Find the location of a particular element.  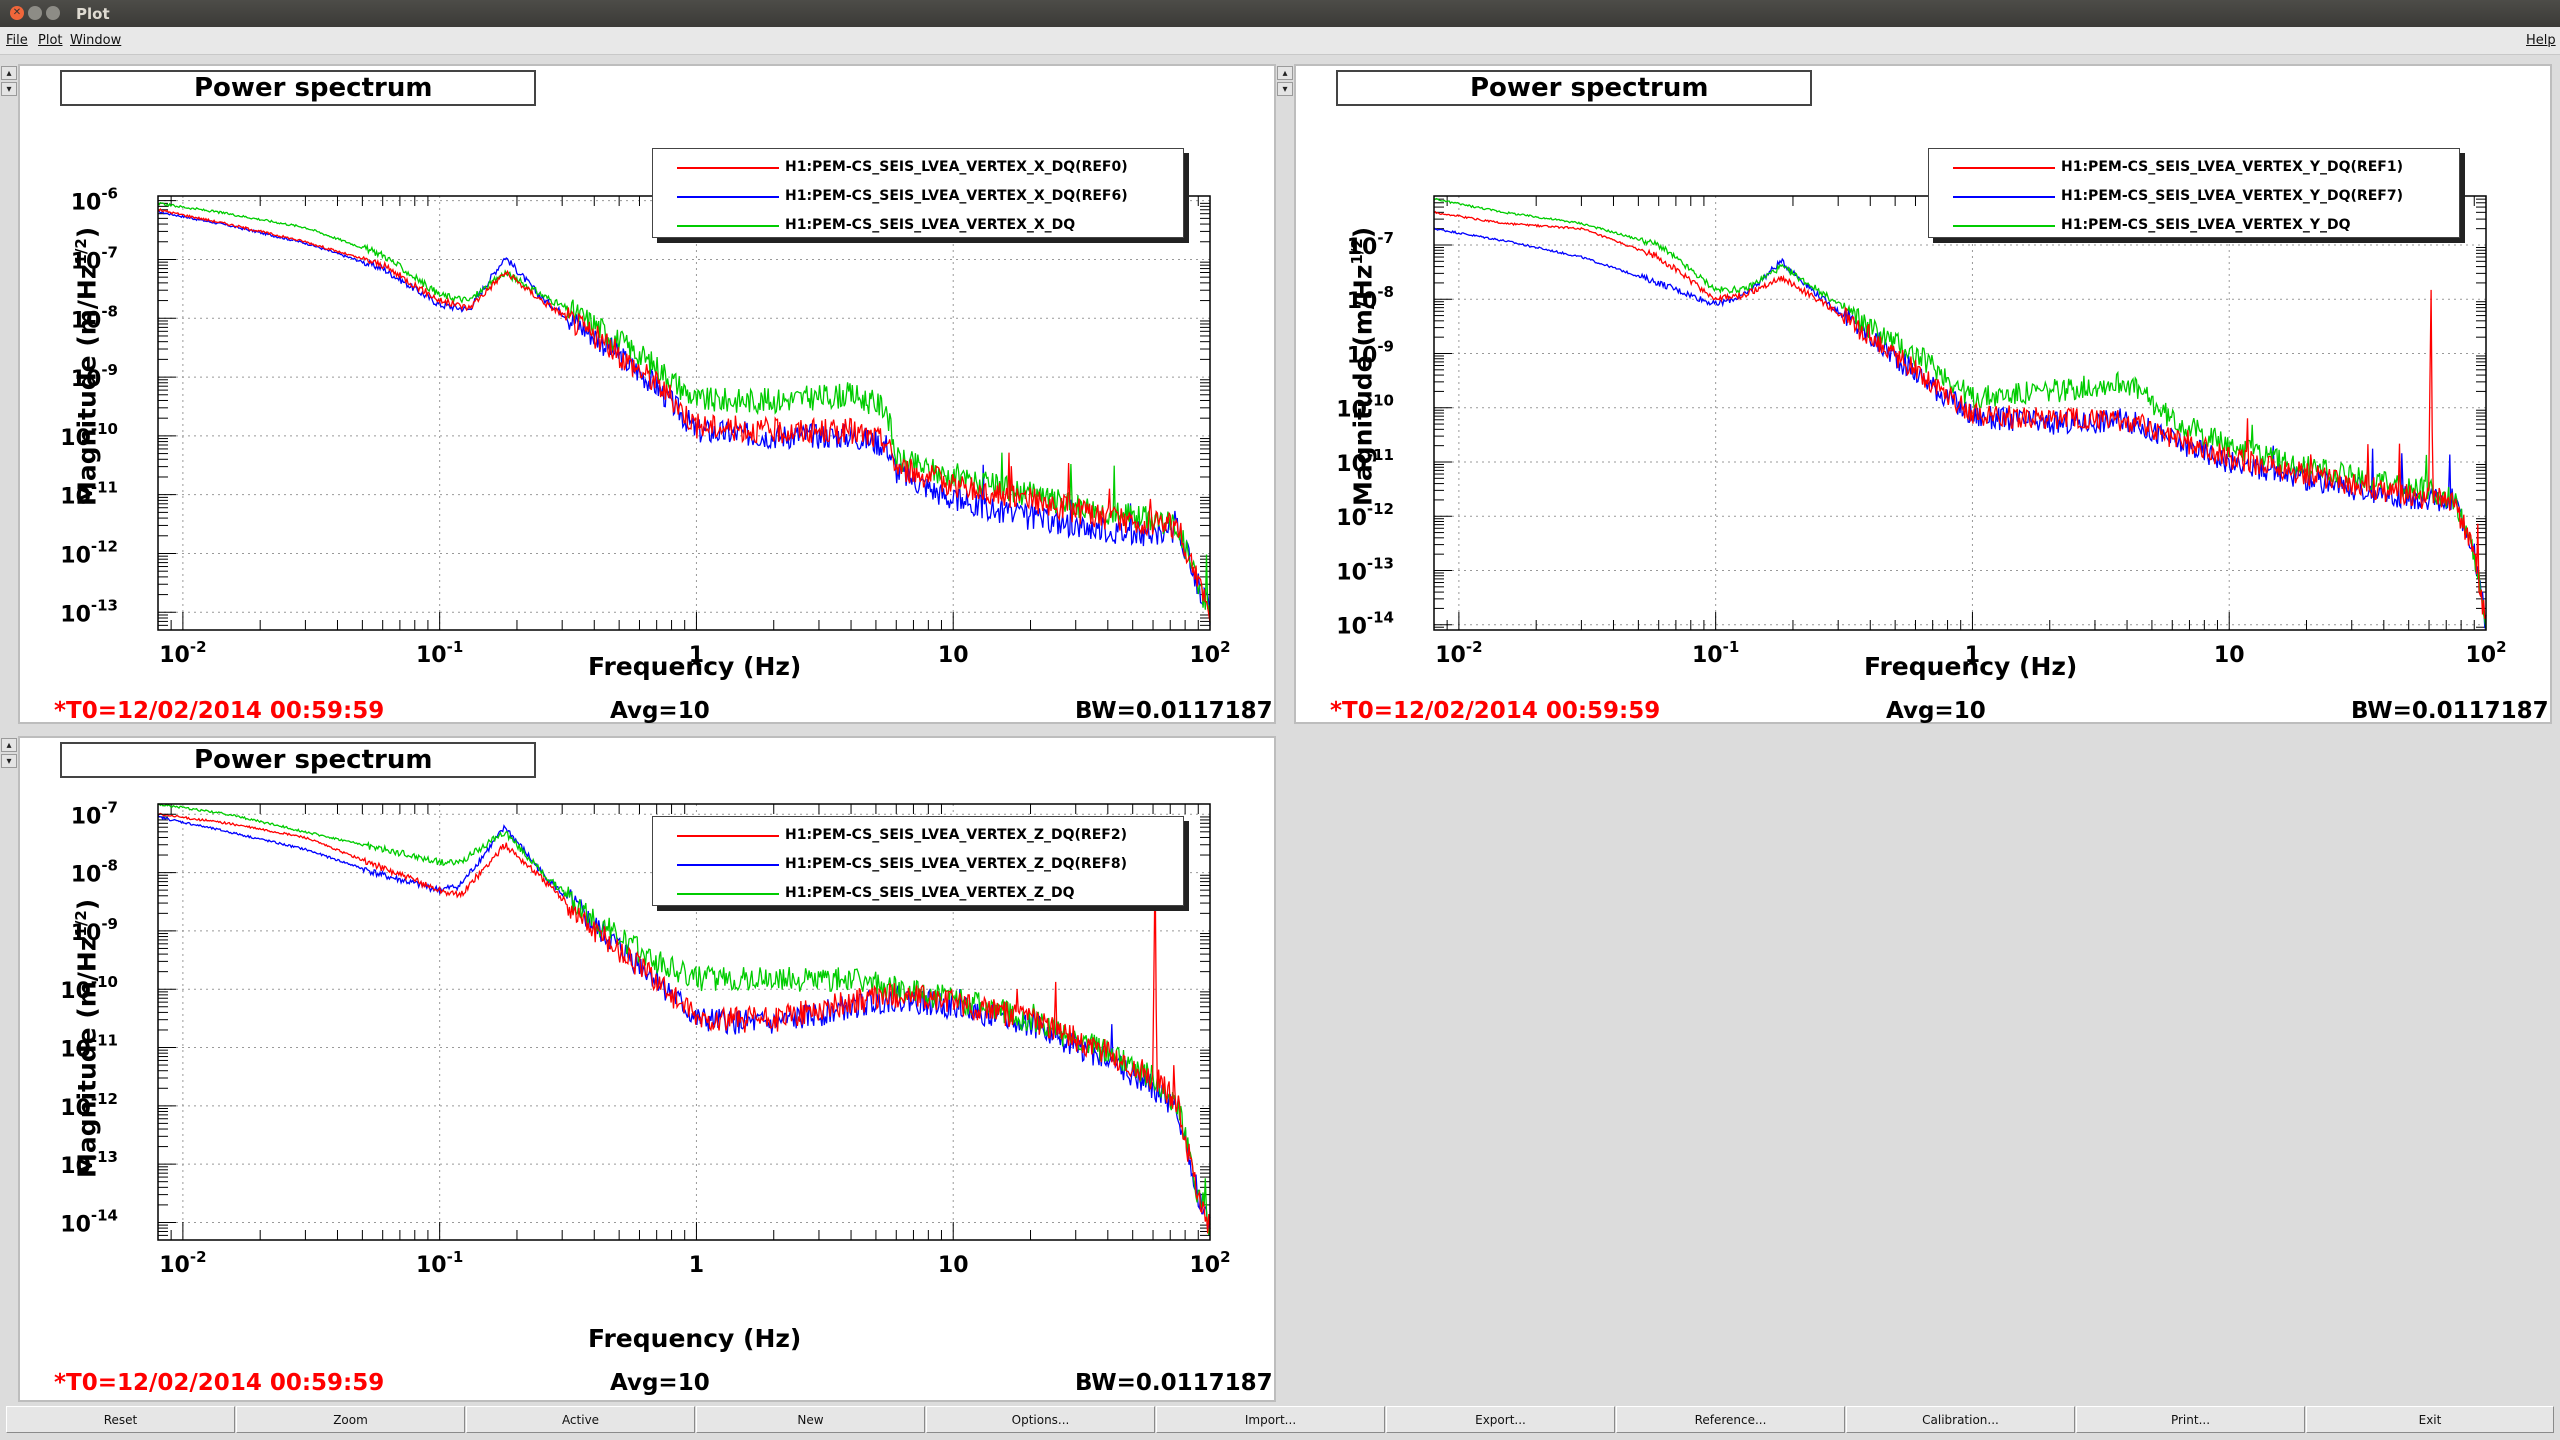

legend-label: H1:PEM-CS_SEIS_LVEA_VERTEX_X_DQ is located at coordinates (930, 225).